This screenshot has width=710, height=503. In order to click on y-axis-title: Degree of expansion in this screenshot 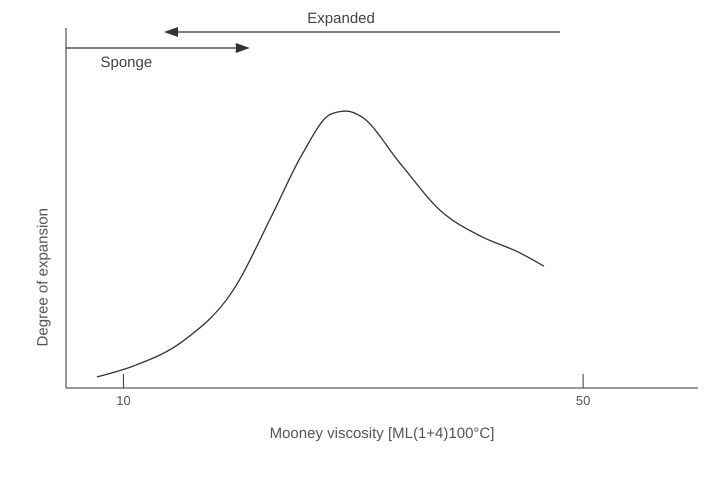, I will do `click(43, 277)`.